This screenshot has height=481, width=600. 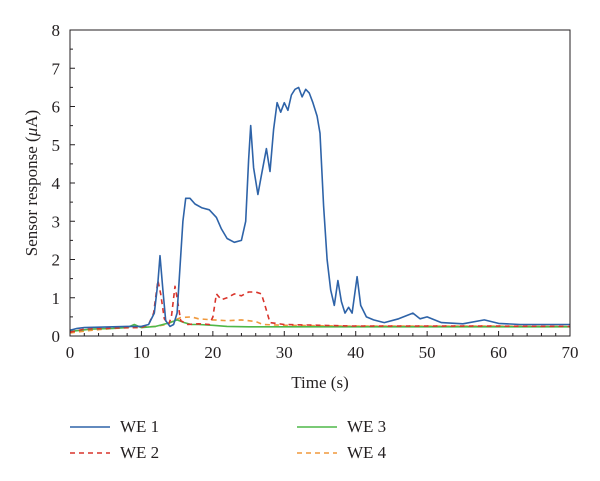 I want to click on y-tick-label: 4, so click(x=56, y=183).